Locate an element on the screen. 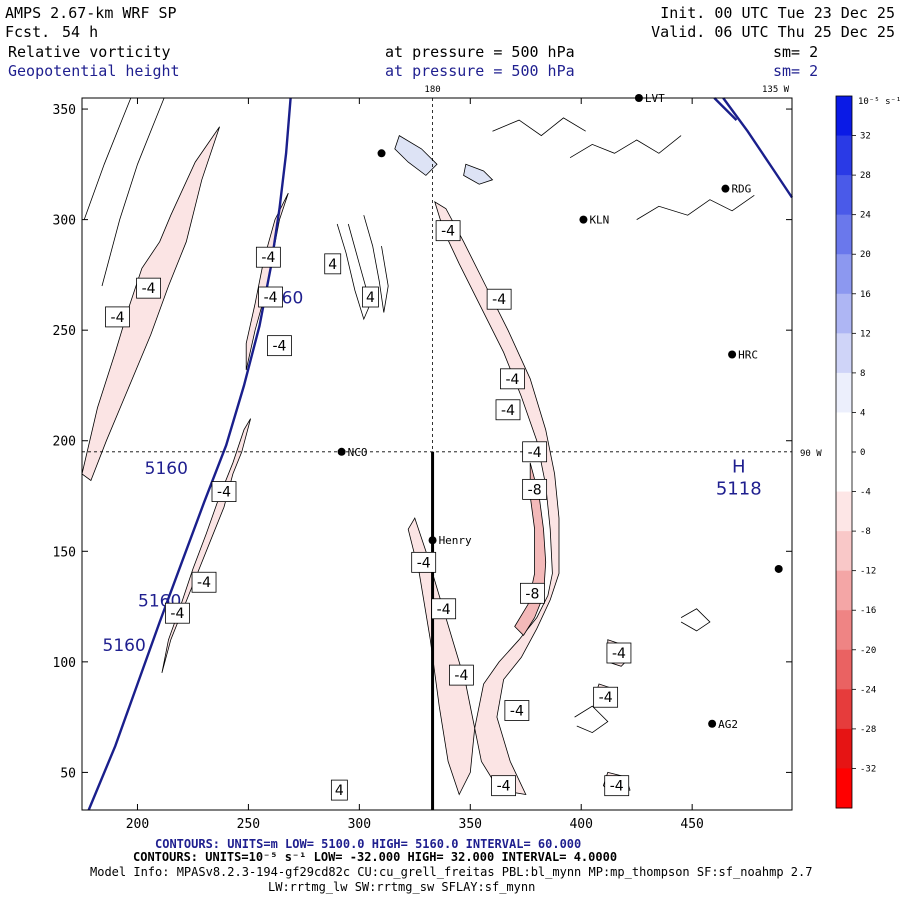  contour-north-c is located at coordinates (539, 127).